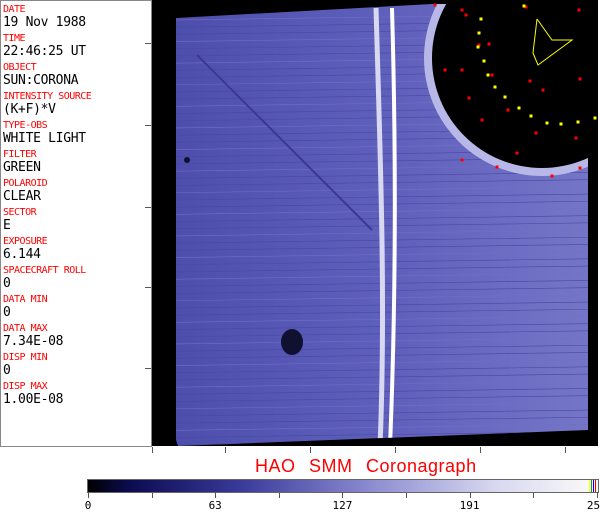  I want to click on field-label: OBJECT, so click(20, 67).